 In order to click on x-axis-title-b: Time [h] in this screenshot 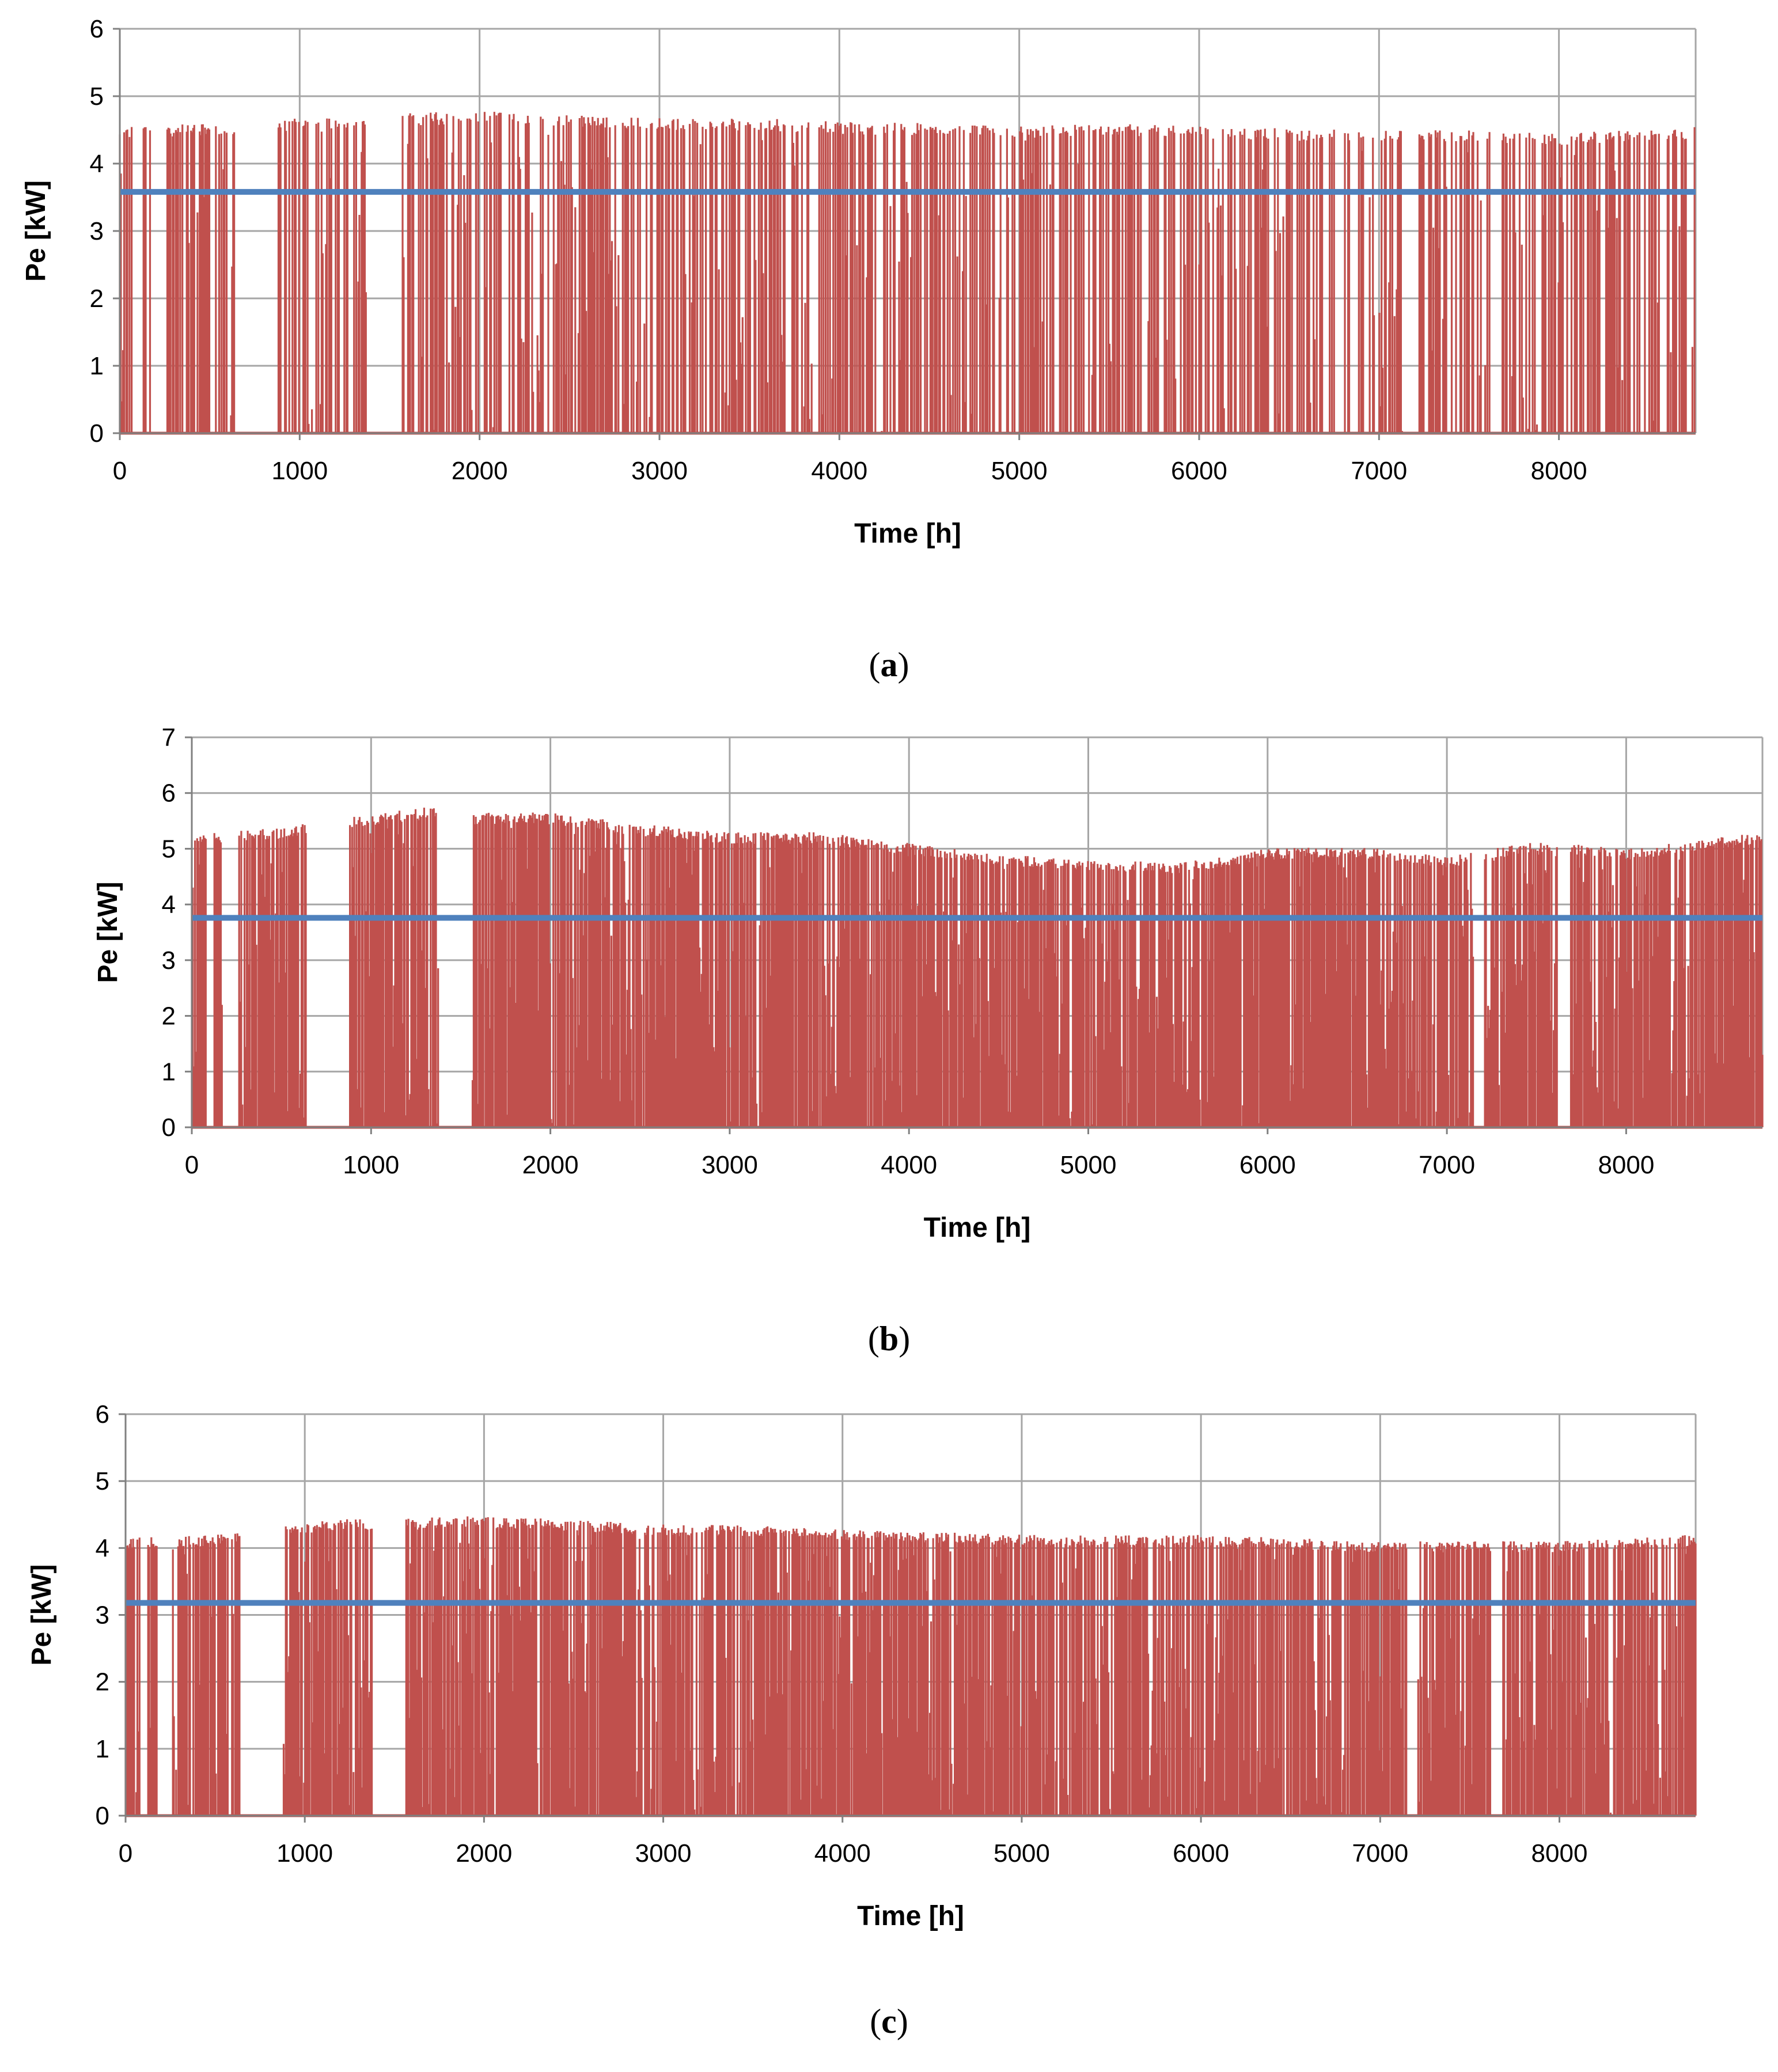, I will do `click(978, 1228)`.